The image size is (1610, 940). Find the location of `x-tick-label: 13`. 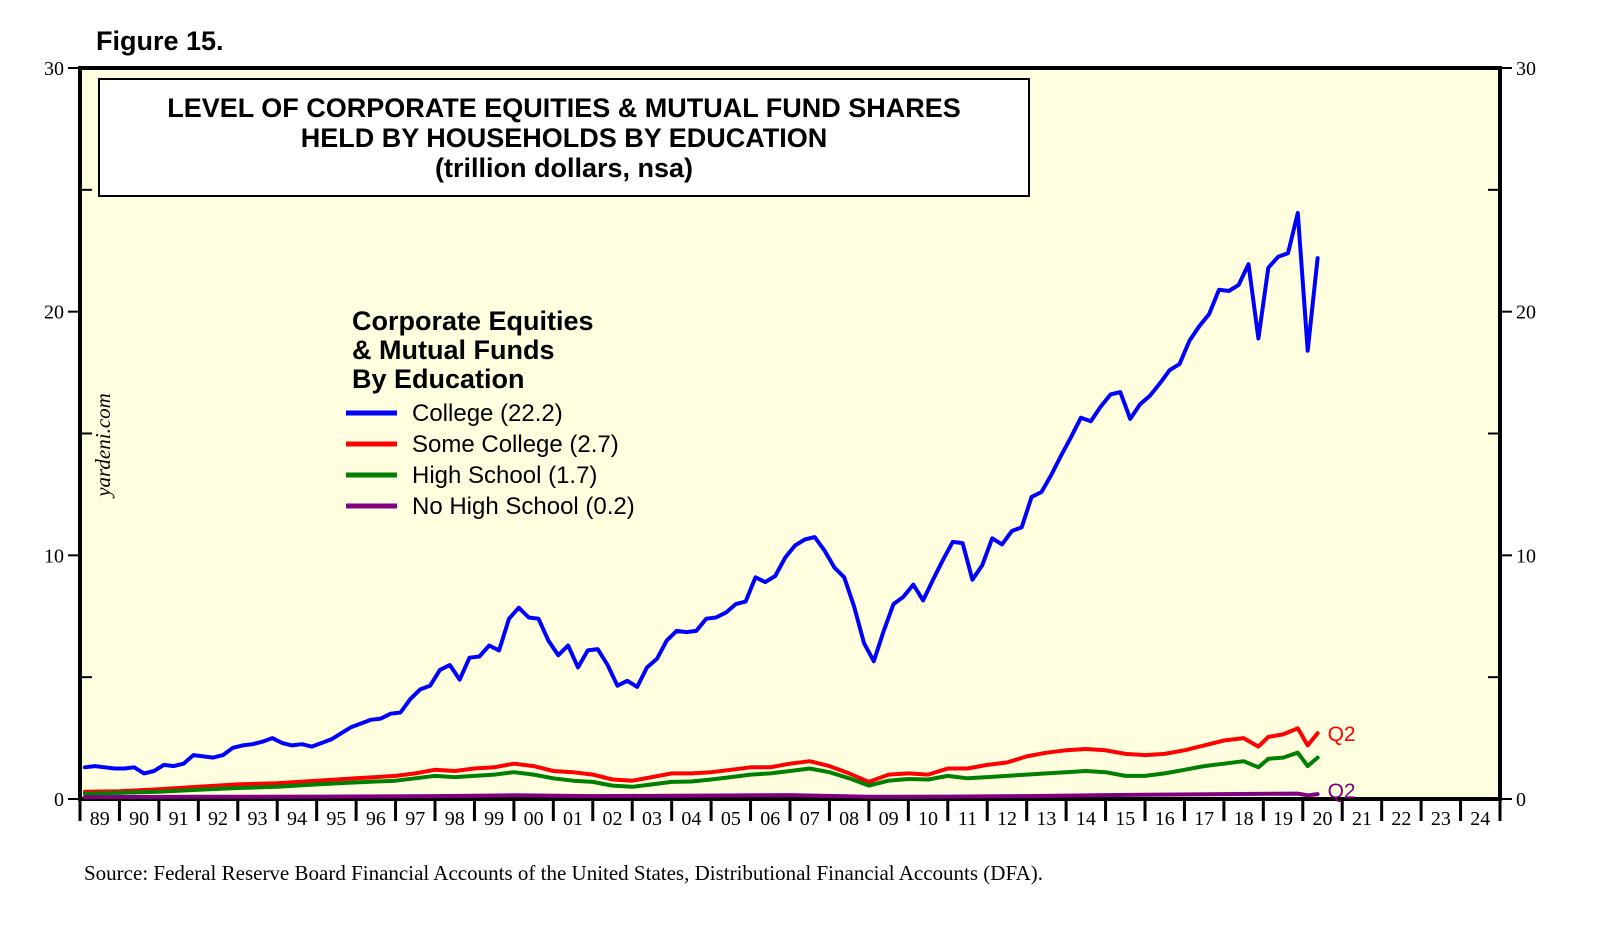

x-tick-label: 13 is located at coordinates (1046, 819).